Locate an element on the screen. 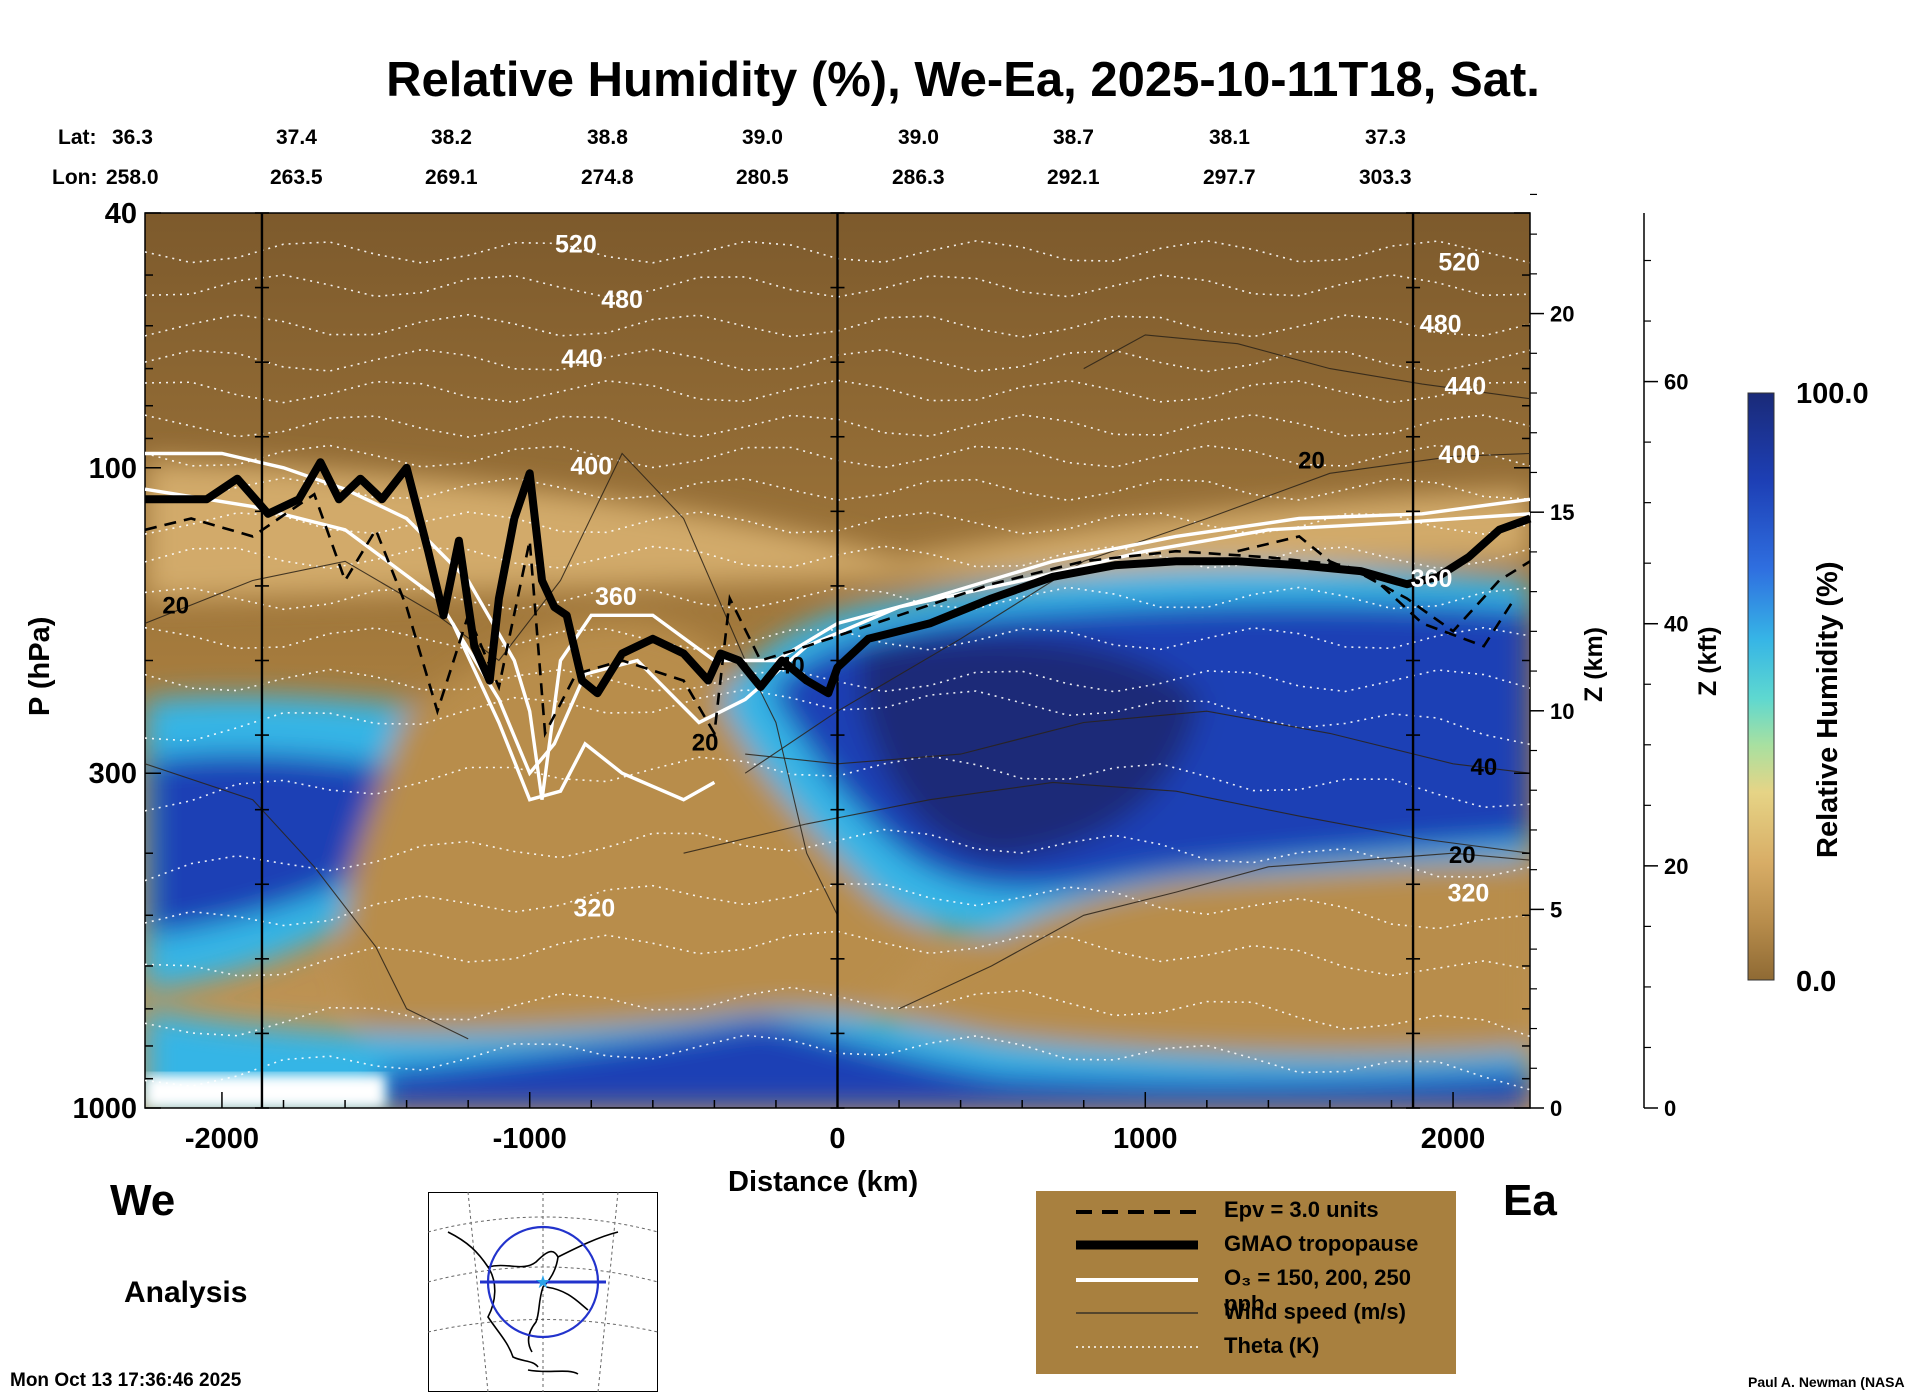  tropopause-path is located at coordinates (838, 578).